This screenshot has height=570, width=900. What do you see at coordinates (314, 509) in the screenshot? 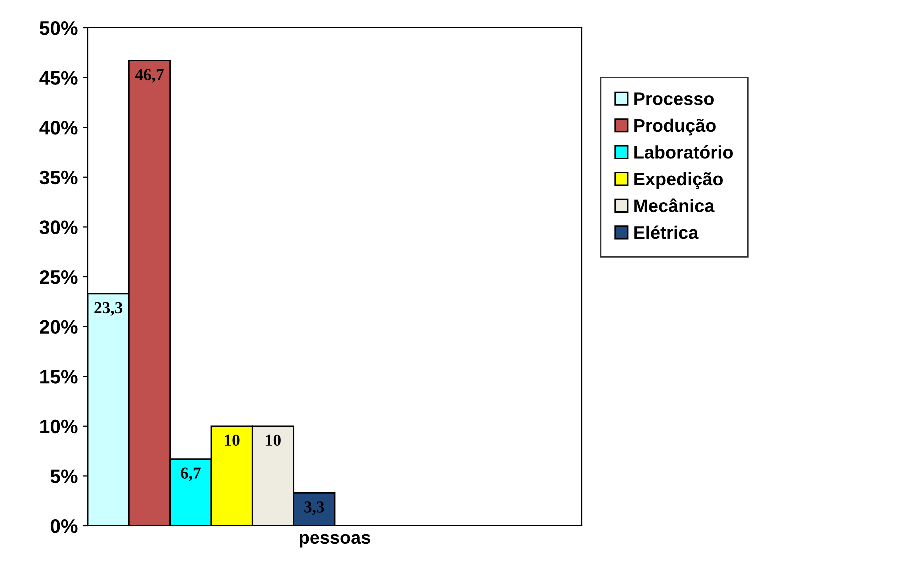
I see `data-label: 3,3` at bounding box center [314, 509].